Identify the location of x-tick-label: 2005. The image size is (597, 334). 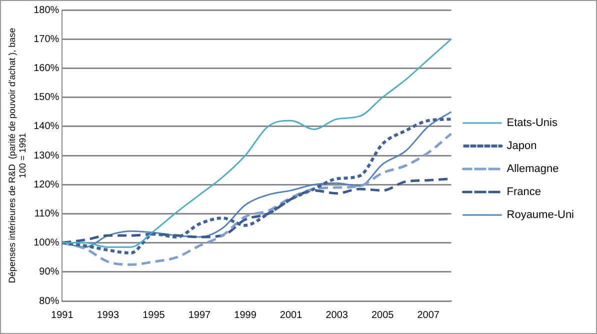
(382, 315).